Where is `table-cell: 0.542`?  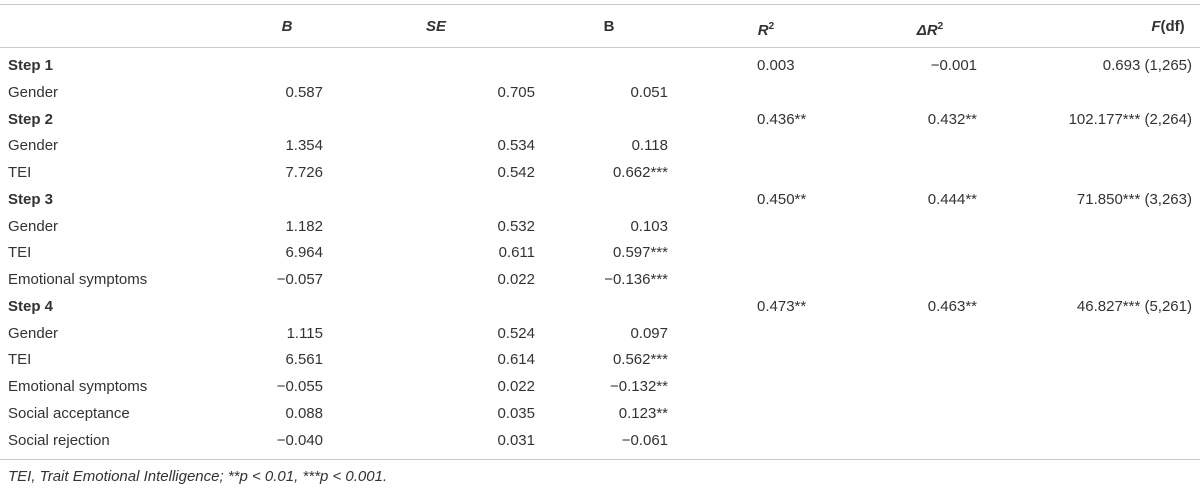 table-cell: 0.542 is located at coordinates (516, 172).